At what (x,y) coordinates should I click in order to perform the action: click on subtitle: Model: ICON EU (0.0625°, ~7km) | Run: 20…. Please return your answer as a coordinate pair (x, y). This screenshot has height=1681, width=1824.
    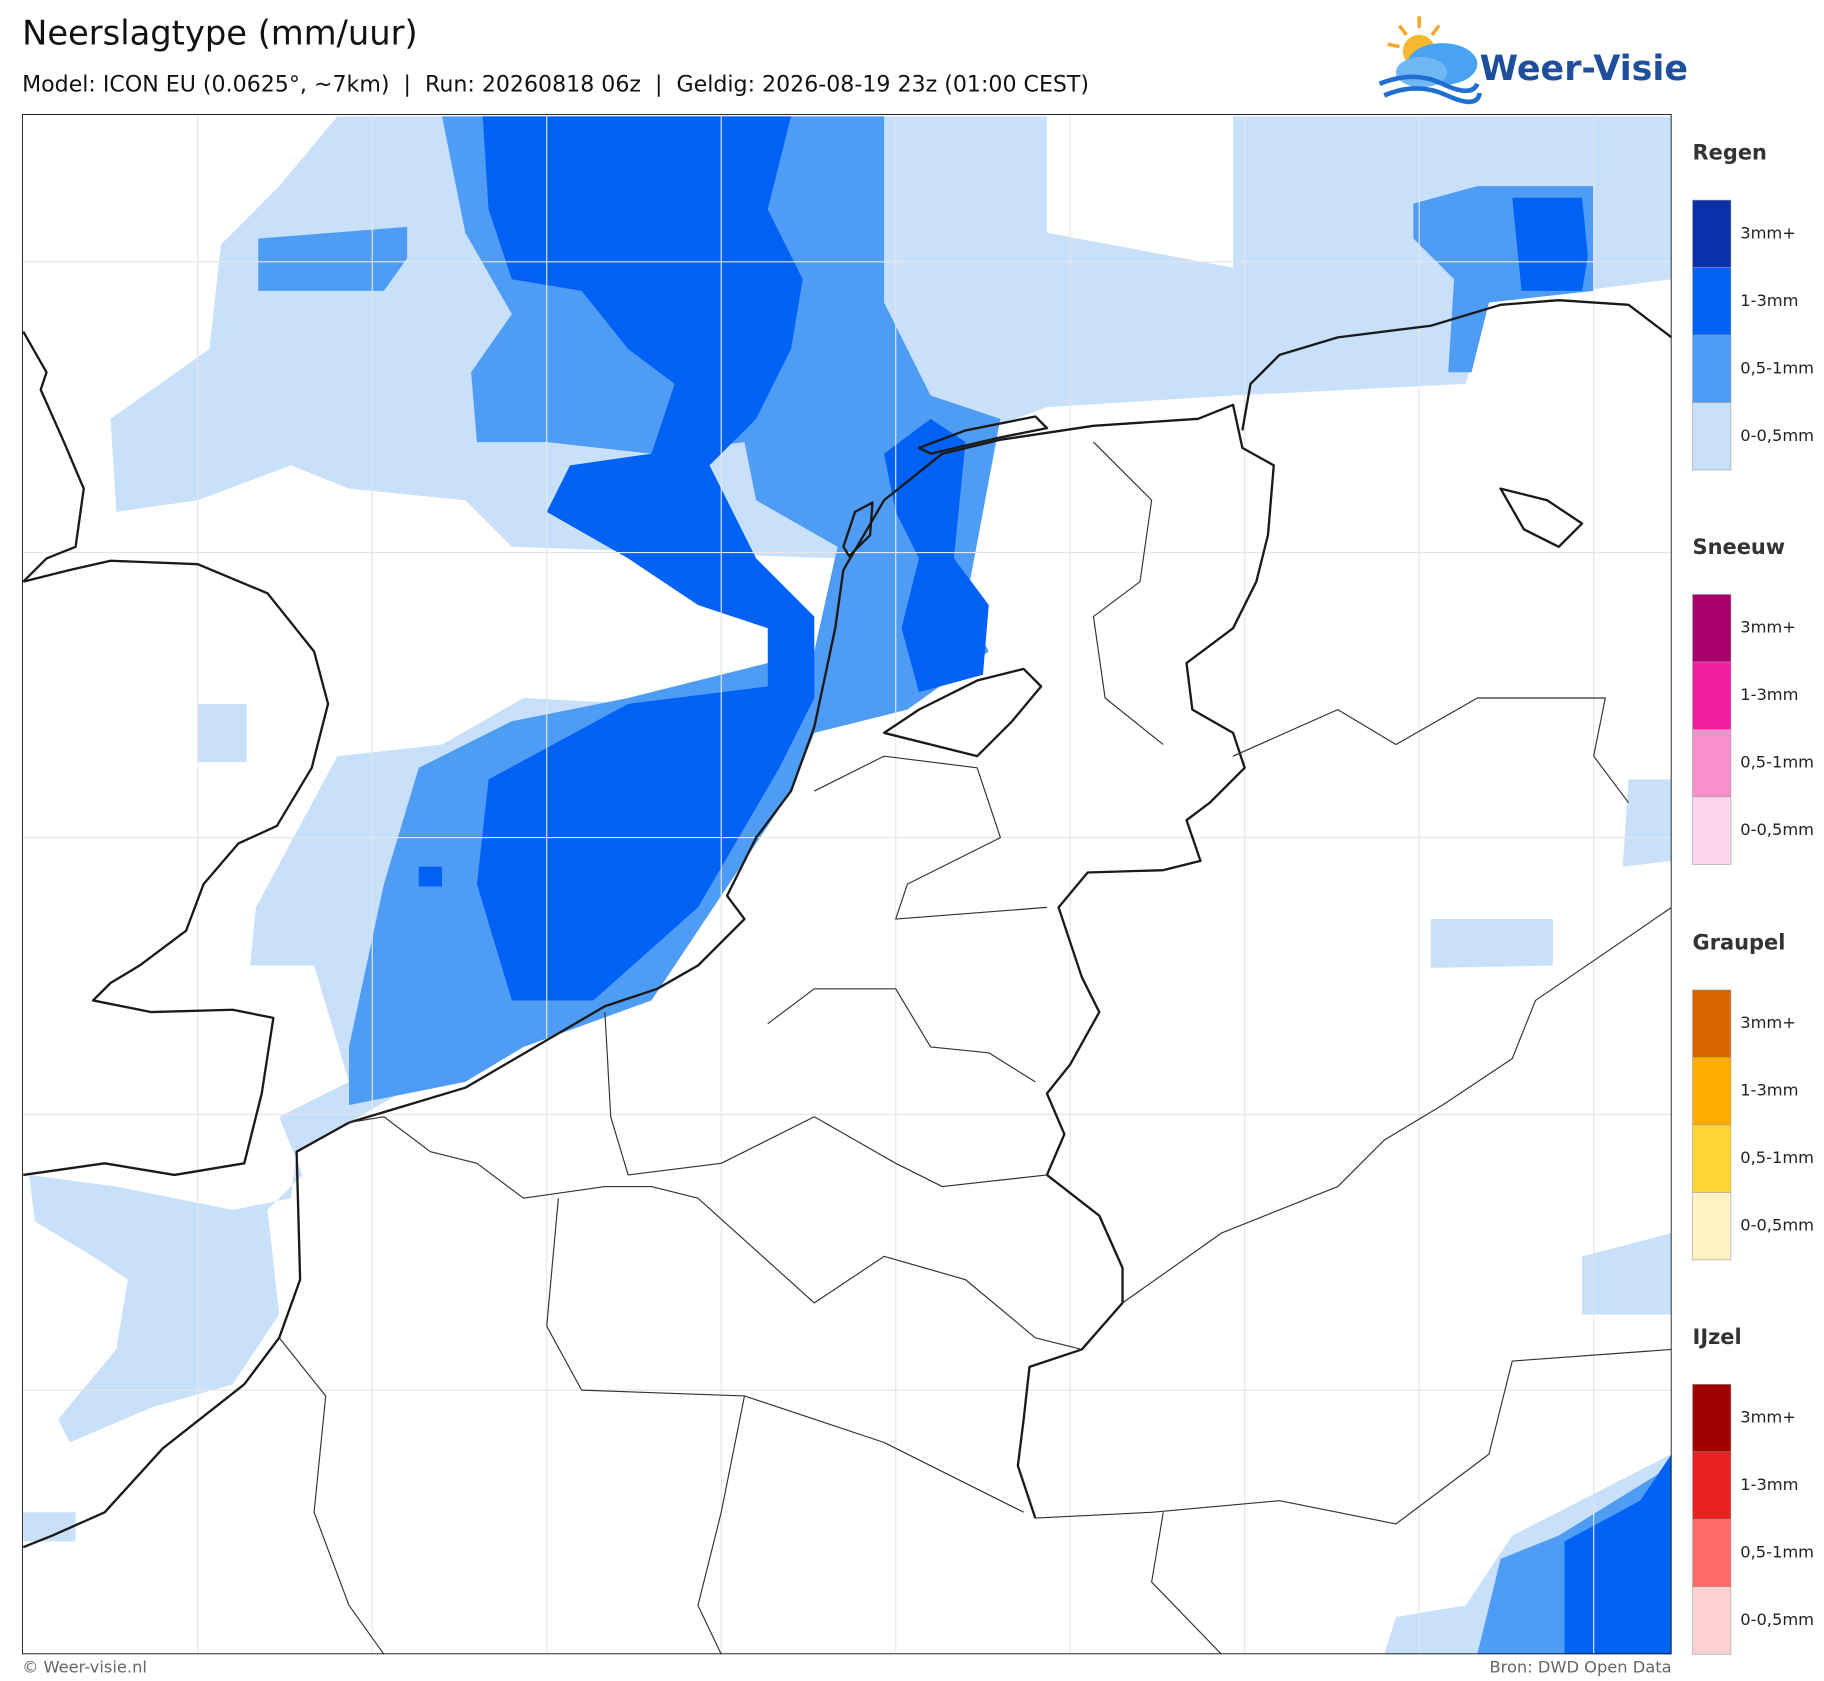
    Looking at the image, I should click on (555, 84).